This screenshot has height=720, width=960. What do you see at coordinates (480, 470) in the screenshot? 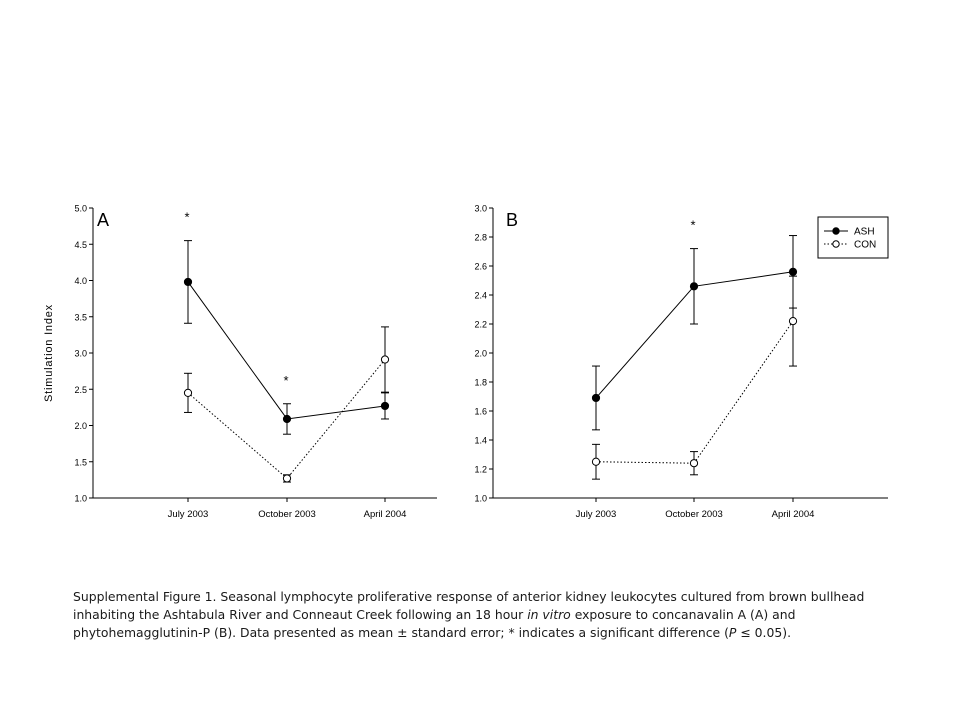
I see `y-tick-label: 1.2` at bounding box center [480, 470].